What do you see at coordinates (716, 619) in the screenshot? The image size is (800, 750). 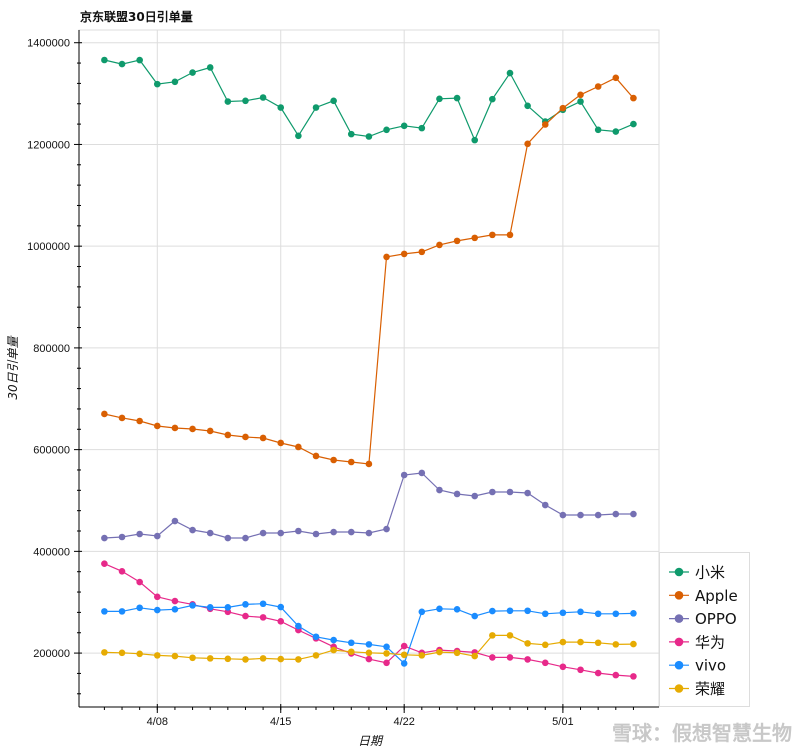 I see `legend-label: OPPO` at bounding box center [716, 619].